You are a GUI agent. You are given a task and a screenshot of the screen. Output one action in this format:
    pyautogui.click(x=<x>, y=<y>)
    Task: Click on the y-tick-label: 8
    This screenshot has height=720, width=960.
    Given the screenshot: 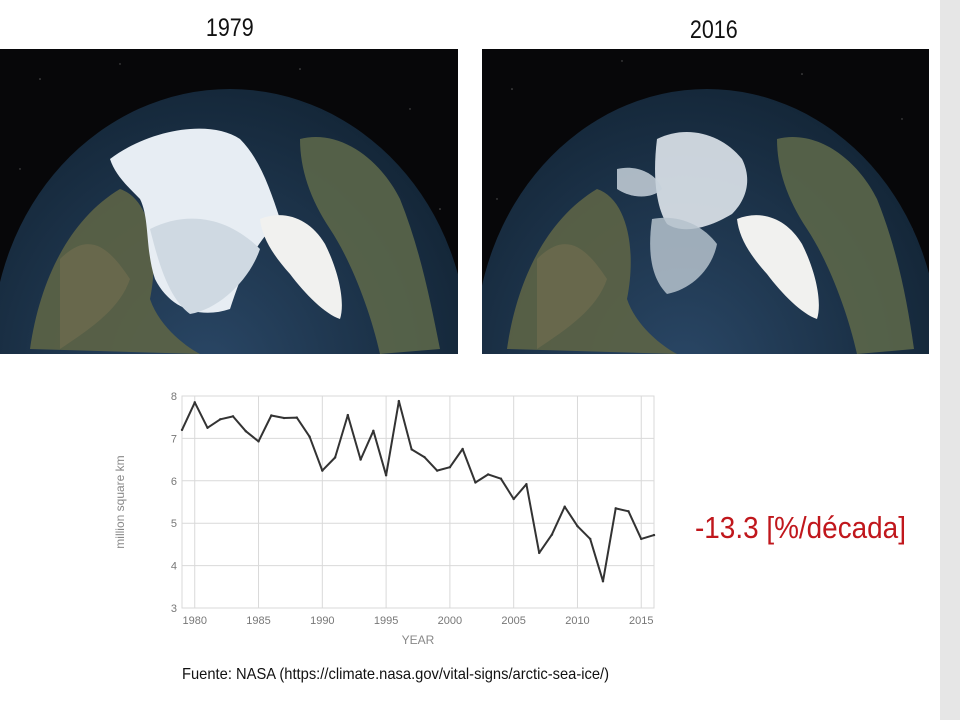 What is the action you would take?
    pyautogui.click(x=174, y=397)
    